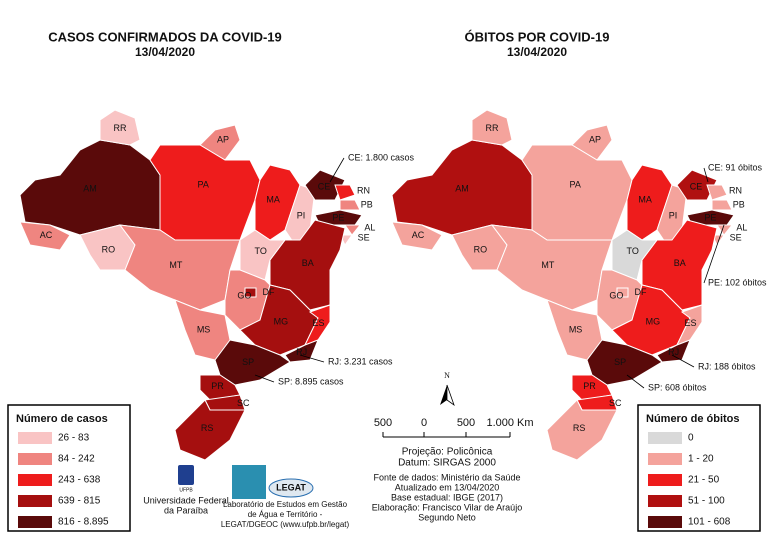 This screenshot has width=768, height=547. Describe the element at coordinates (383, 423) in the screenshot. I see `scale-label: 500` at that location.